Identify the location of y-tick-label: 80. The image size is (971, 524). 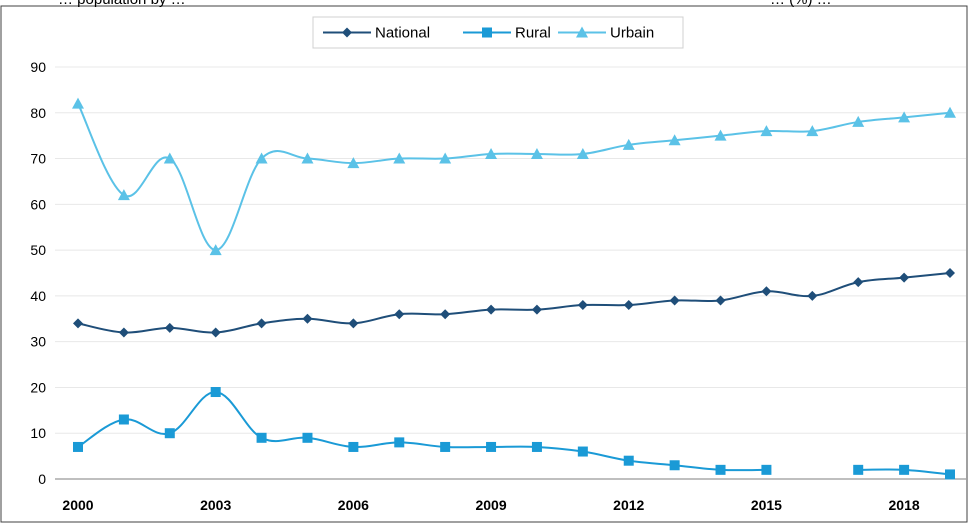
(38, 113).